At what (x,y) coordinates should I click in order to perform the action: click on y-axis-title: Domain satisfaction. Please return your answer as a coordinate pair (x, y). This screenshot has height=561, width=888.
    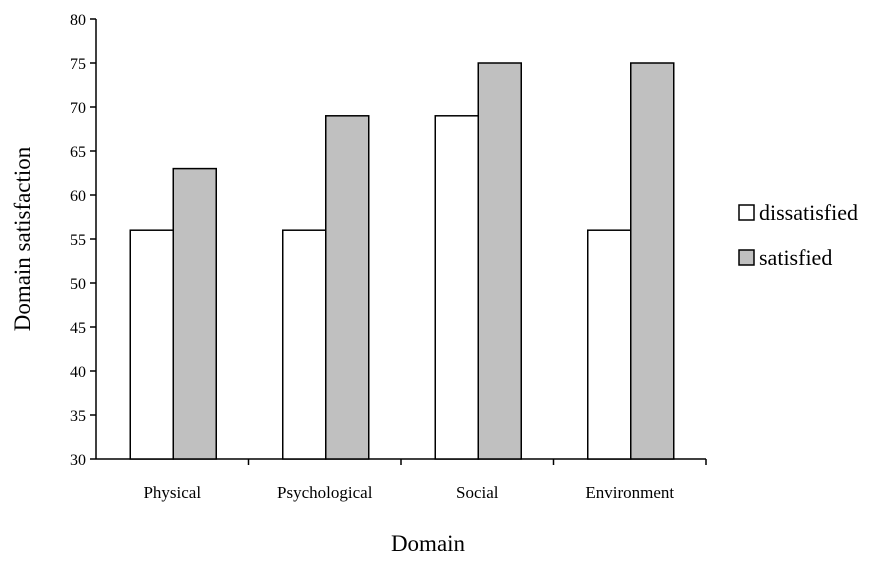
    Looking at the image, I should click on (22, 238).